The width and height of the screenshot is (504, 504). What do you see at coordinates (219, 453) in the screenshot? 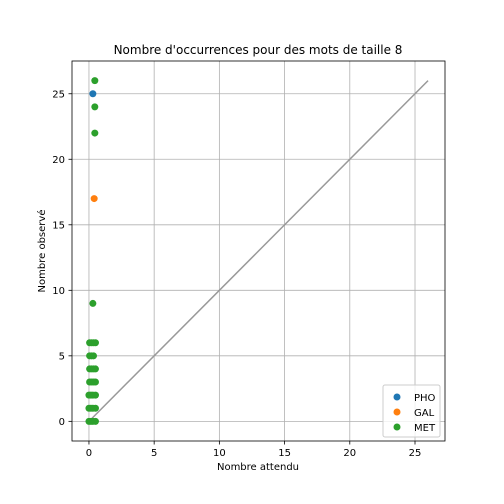
I see `x-tick-label: 10` at bounding box center [219, 453].